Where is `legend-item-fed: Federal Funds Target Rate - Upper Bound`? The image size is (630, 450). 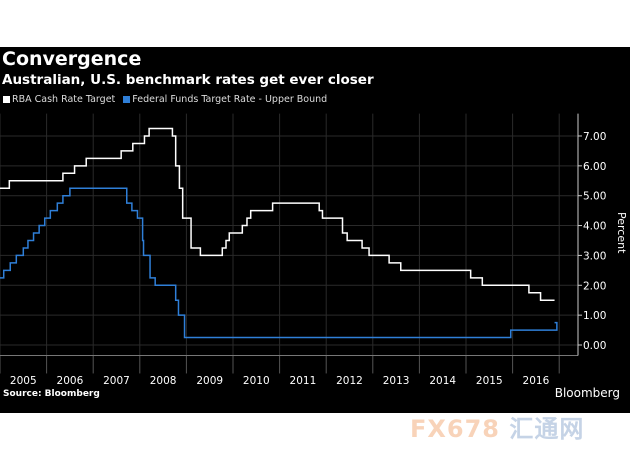
legend-item-fed: Federal Funds Target Rate - Upper Bound is located at coordinates (225, 100).